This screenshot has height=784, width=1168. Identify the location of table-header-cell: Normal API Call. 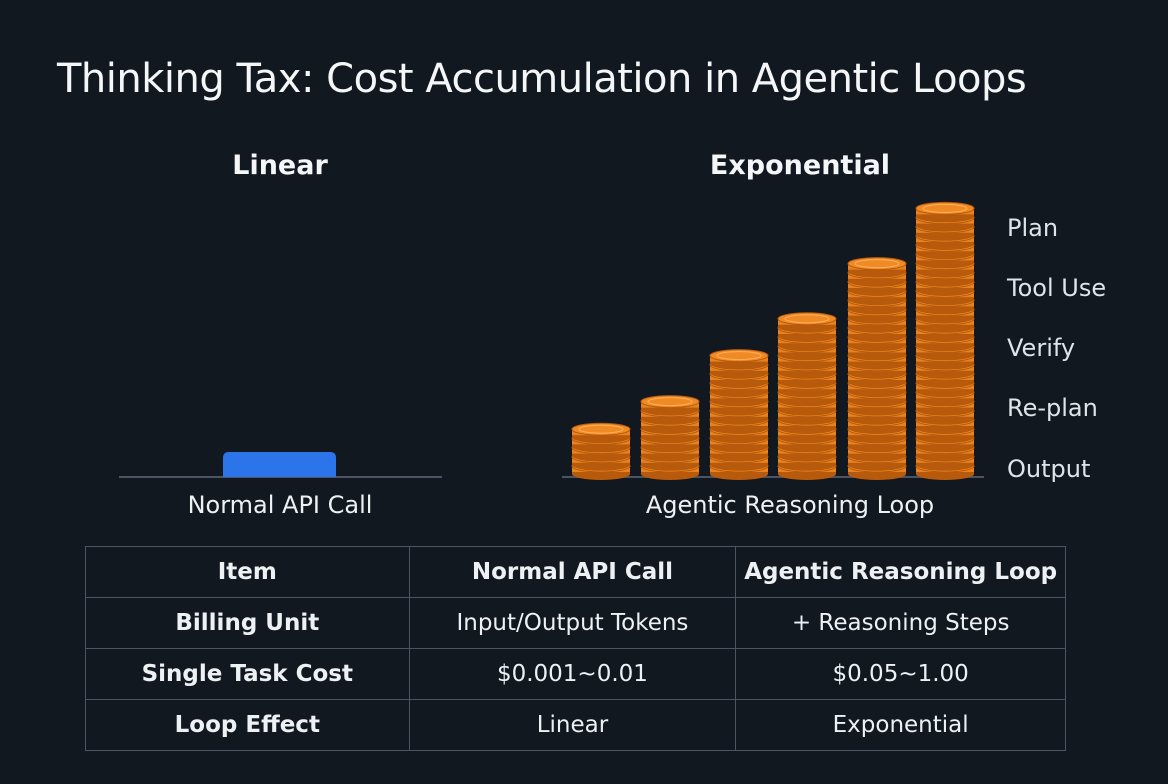
(572, 572).